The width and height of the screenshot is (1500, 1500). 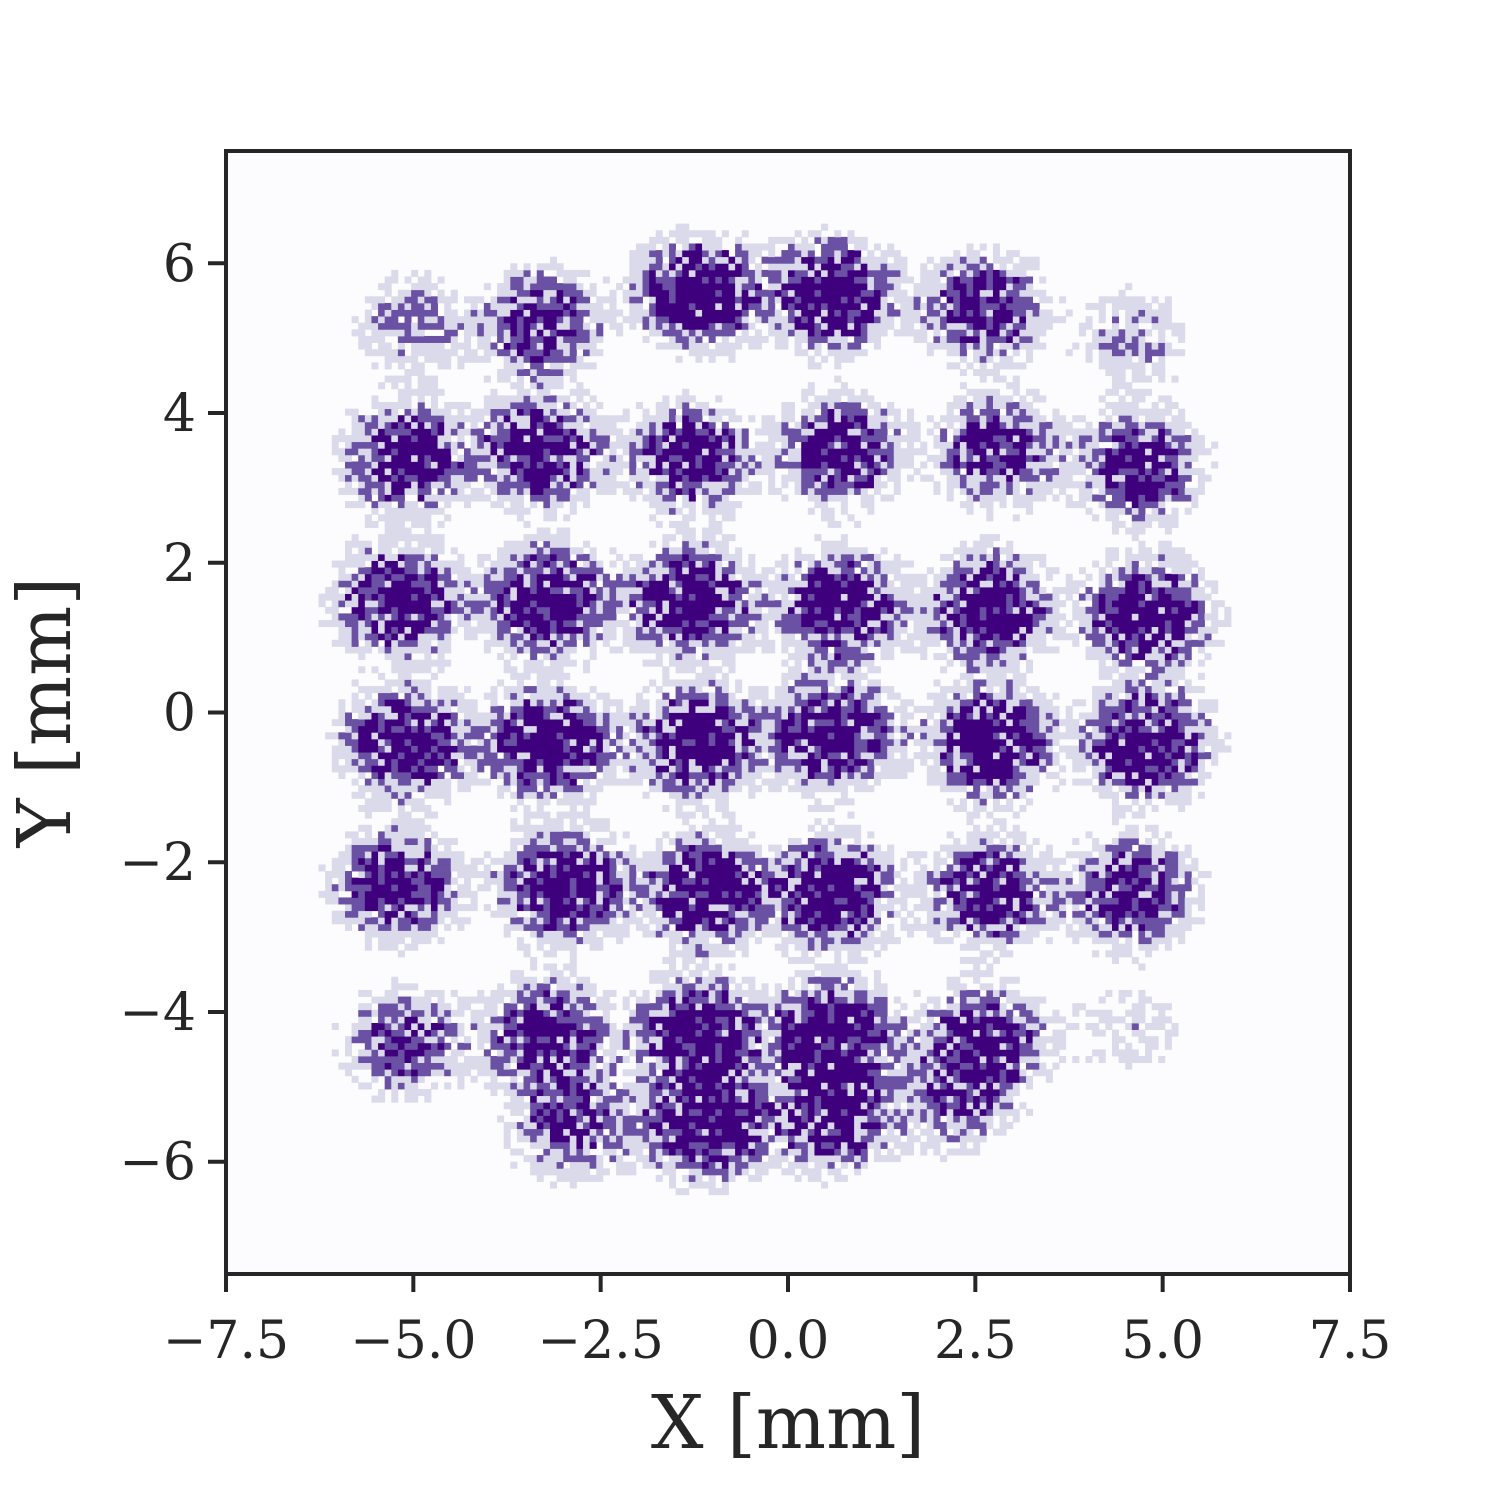 What do you see at coordinates (157, 1163) in the screenshot?
I see `y-tick-label: −6` at bounding box center [157, 1163].